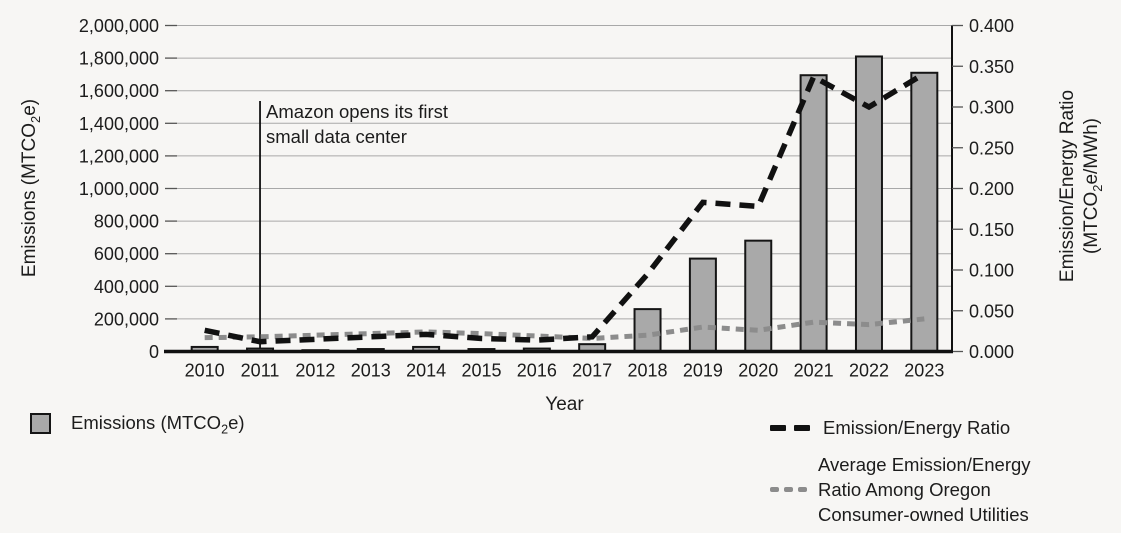  Describe the element at coordinates (917, 427) in the screenshot. I see `legend-ratio-label: Emission/Energy Ratio` at that location.